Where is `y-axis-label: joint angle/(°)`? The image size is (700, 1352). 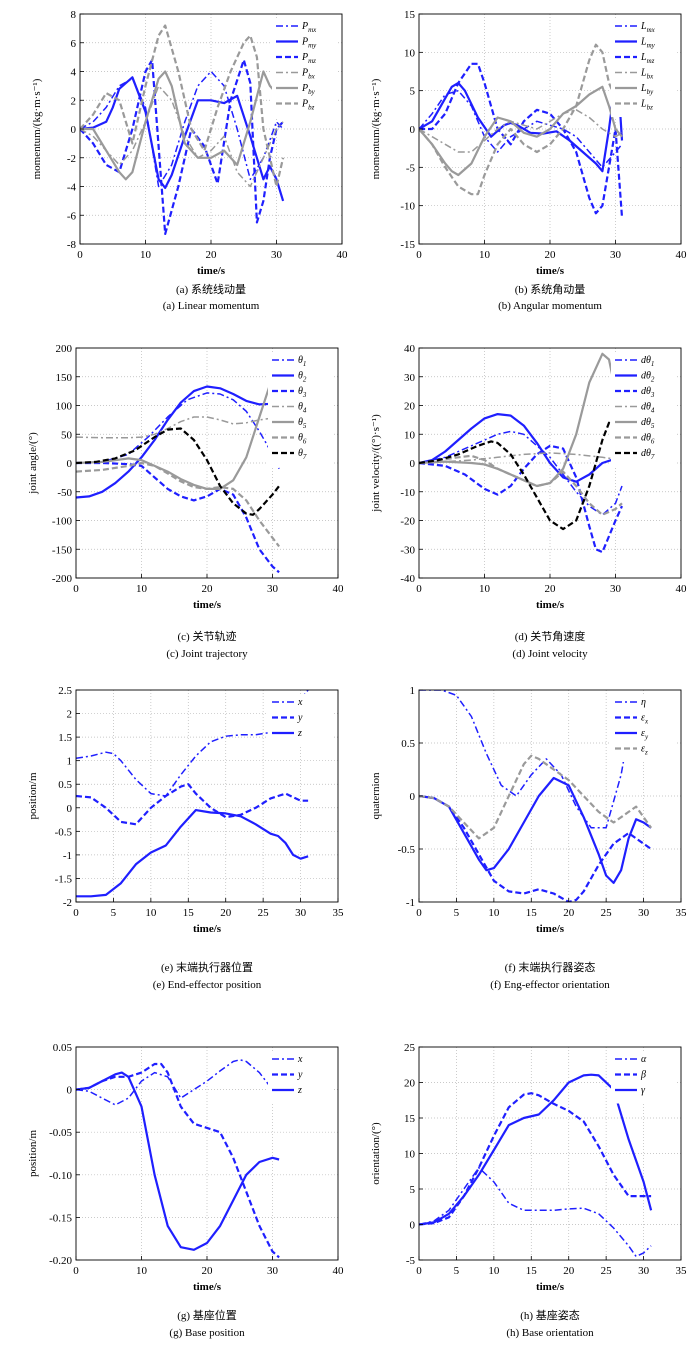 y-axis-label: joint angle/(°) is located at coordinates (33, 463).